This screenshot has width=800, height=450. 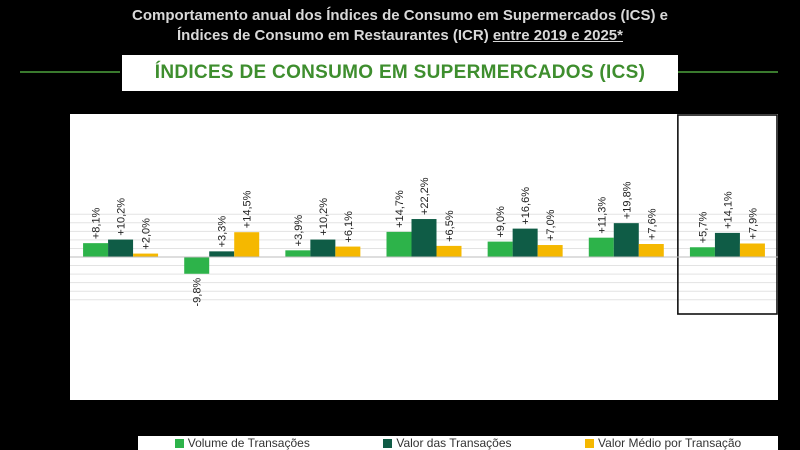 What do you see at coordinates (248, 209) in the screenshot?
I see `data-label: +14,5%` at bounding box center [248, 209].